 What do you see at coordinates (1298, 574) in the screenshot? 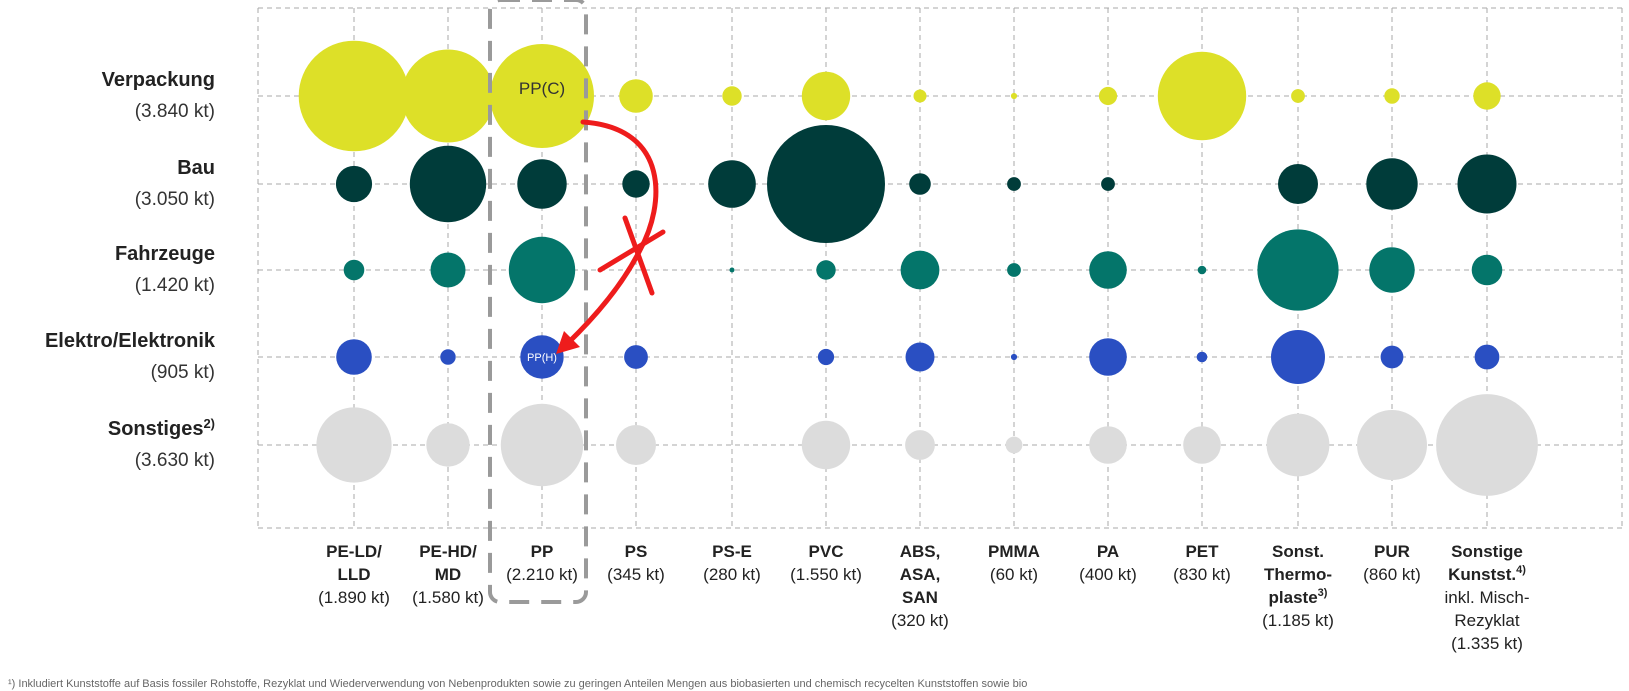
I see `column-label: Thermo-` at bounding box center [1298, 574].